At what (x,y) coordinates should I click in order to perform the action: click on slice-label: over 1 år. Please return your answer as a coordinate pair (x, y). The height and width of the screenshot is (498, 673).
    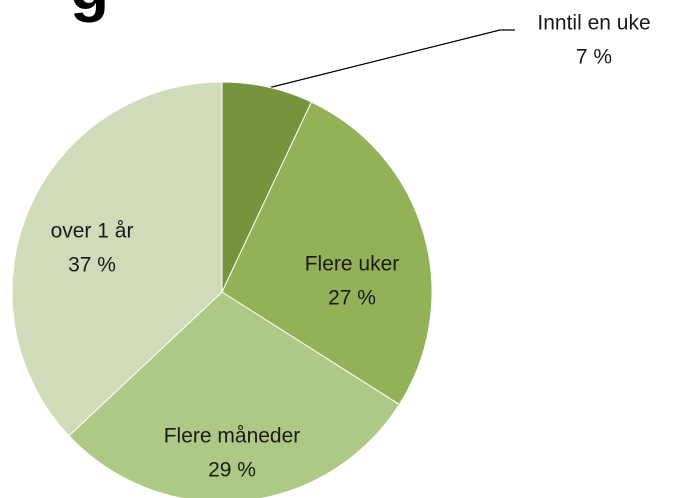
    Looking at the image, I should click on (92, 231).